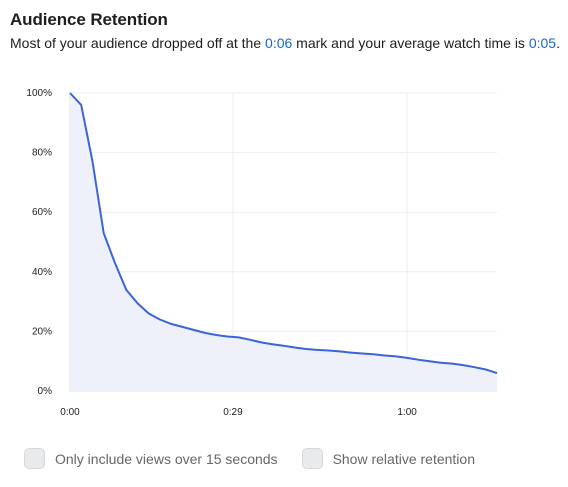  Describe the element at coordinates (312, 458) in the screenshot. I see `relative-retention-checkbox` at that location.